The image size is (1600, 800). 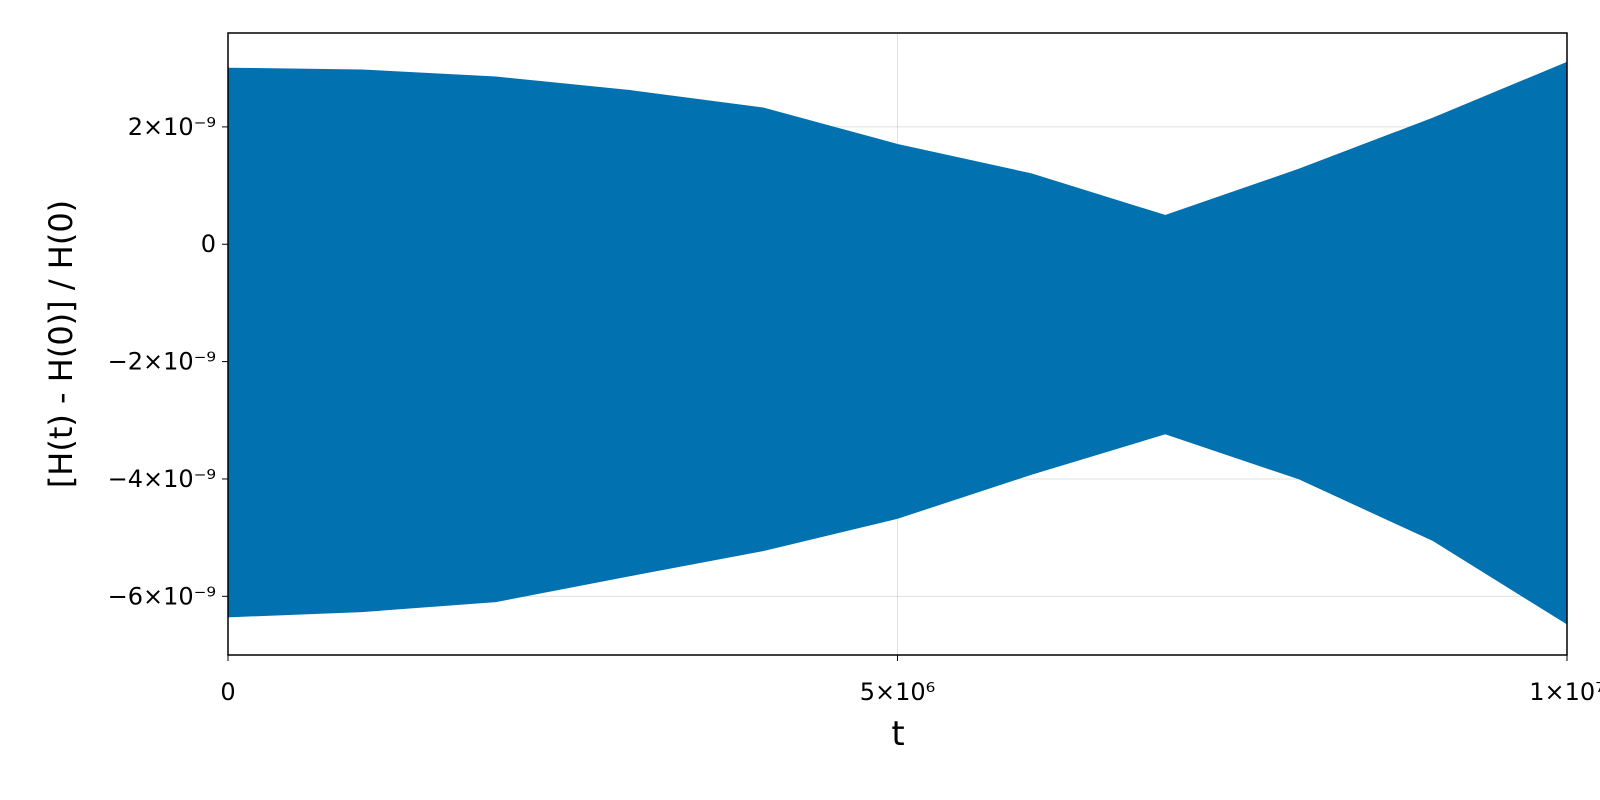 What do you see at coordinates (208, 244) in the screenshot?
I see `y-tick-label: 0` at bounding box center [208, 244].